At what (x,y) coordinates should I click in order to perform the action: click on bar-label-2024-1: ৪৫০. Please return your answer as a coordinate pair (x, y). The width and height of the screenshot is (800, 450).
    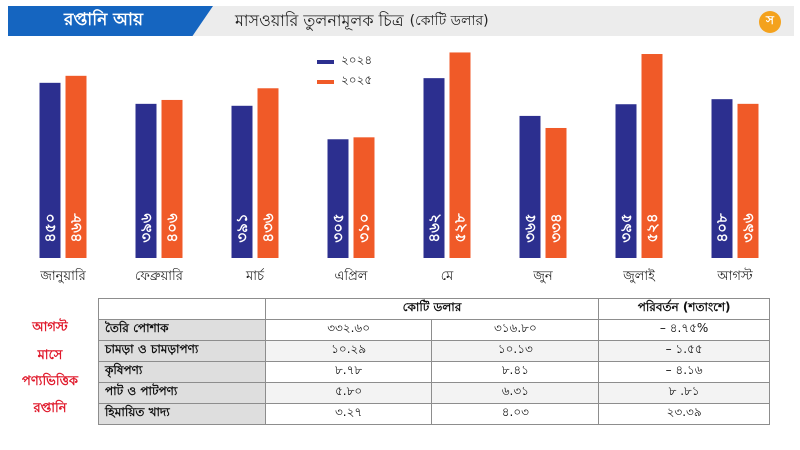
    Looking at the image, I should click on (50, 227).